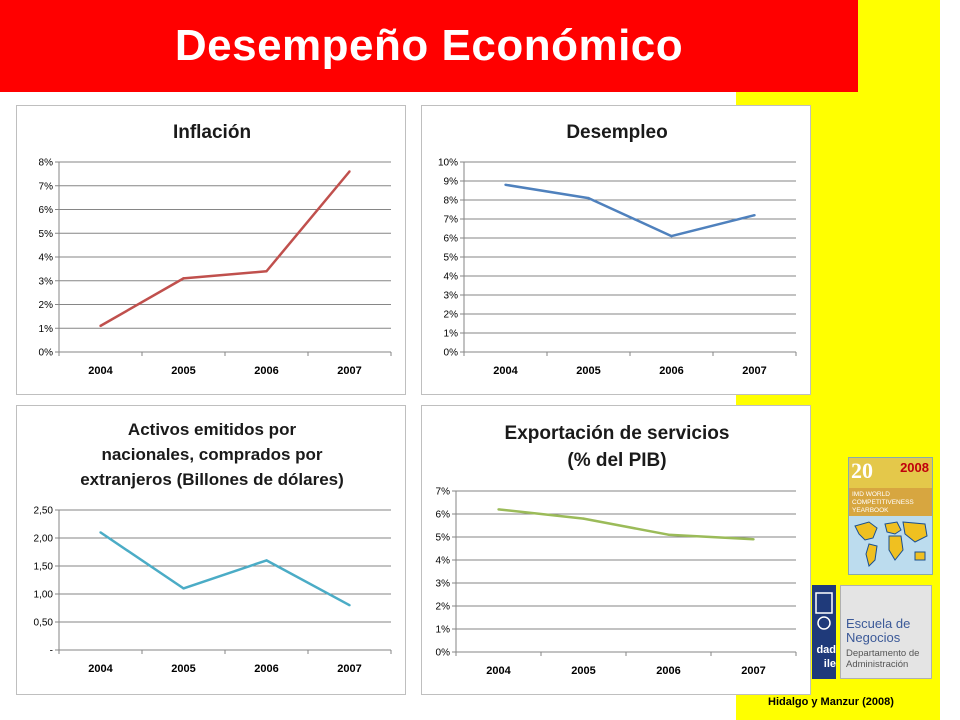 This screenshot has width=960, height=720. Describe the element at coordinates (44, 595) in the screenshot. I see `y-tick-label: 1,00` at that location.